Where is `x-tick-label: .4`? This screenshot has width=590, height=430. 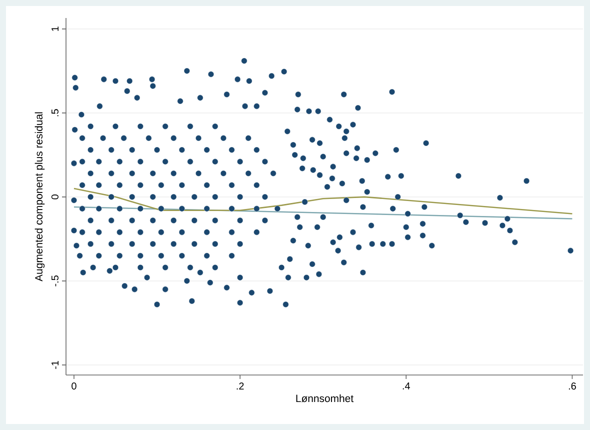 x-tick-label: .4 is located at coordinates (406, 386).